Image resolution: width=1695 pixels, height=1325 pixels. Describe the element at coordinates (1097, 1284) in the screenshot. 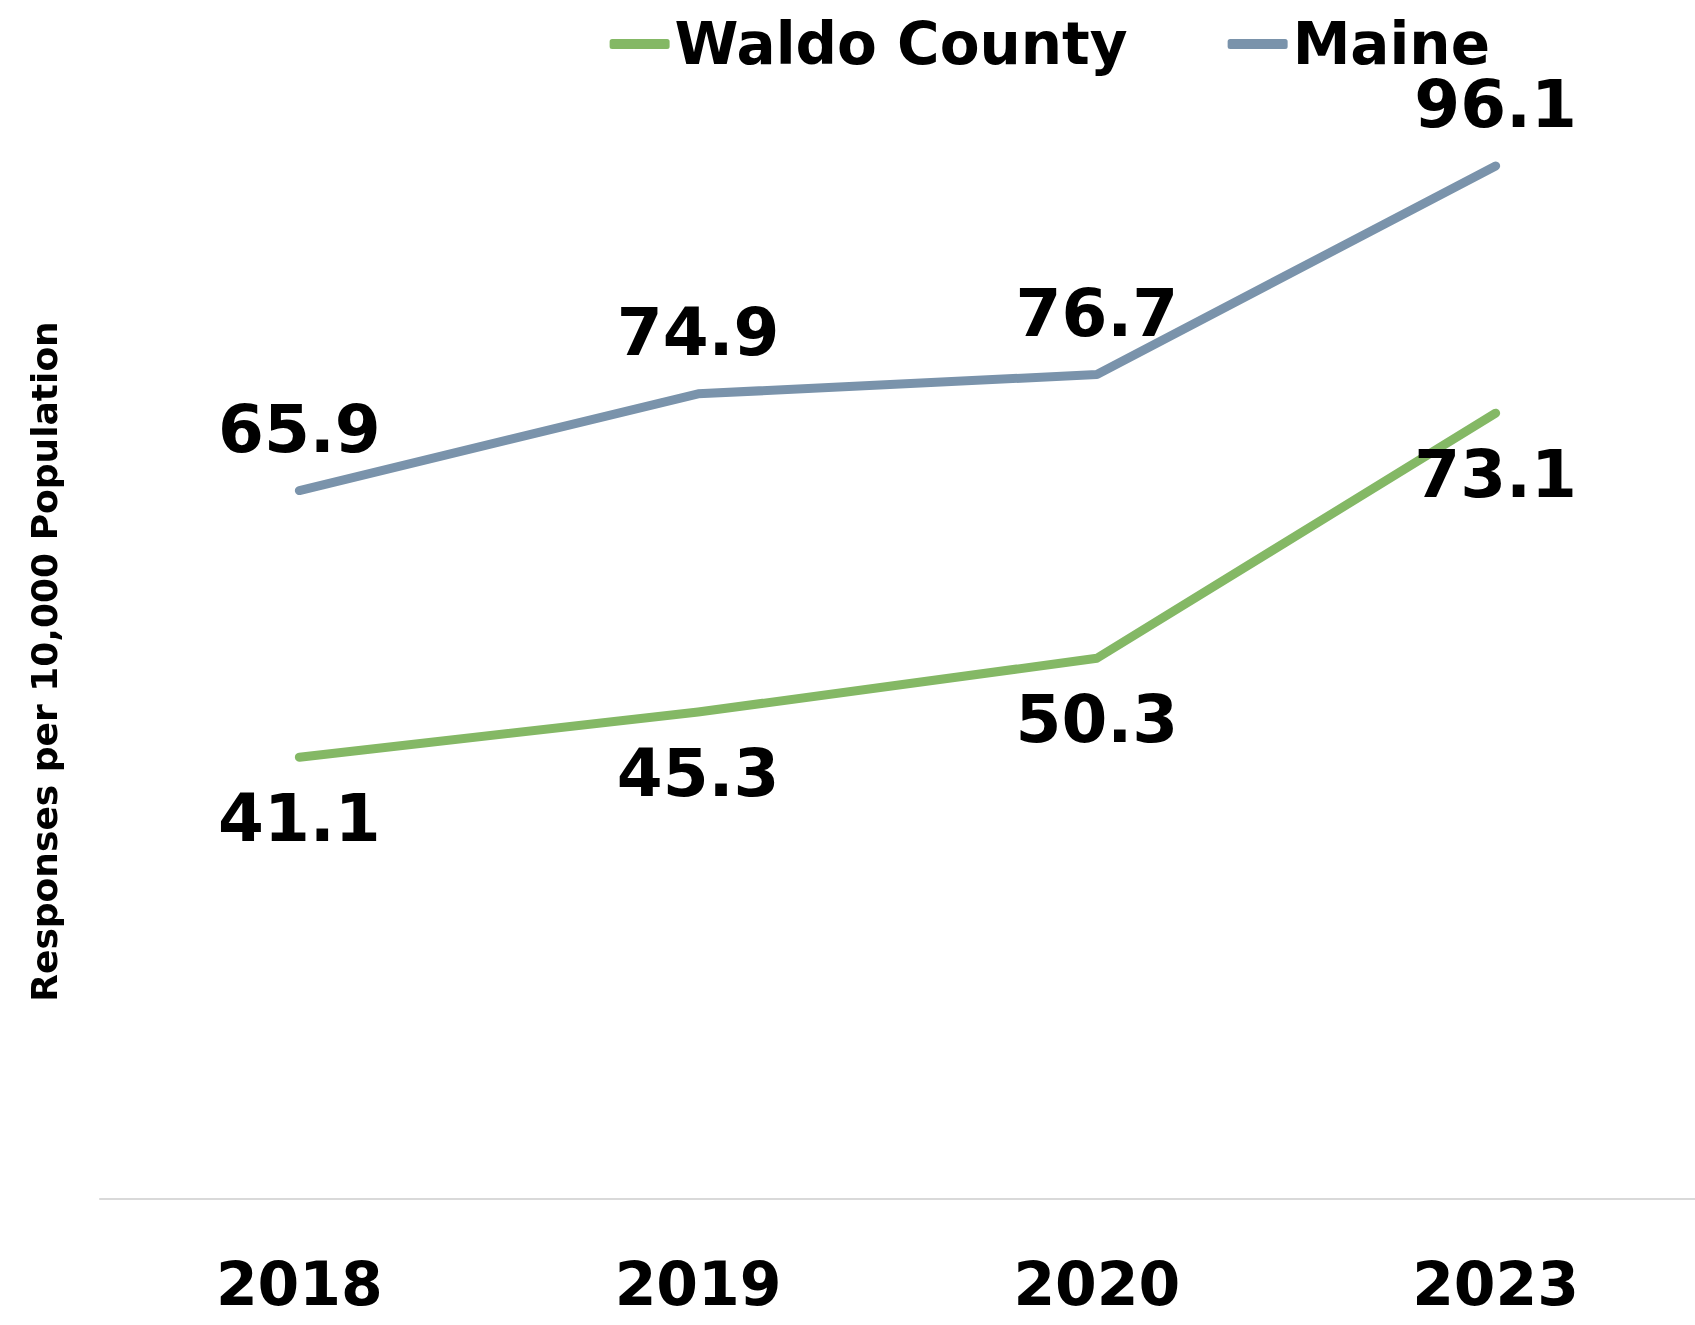

I see `x-tick-label: 2020` at that location.